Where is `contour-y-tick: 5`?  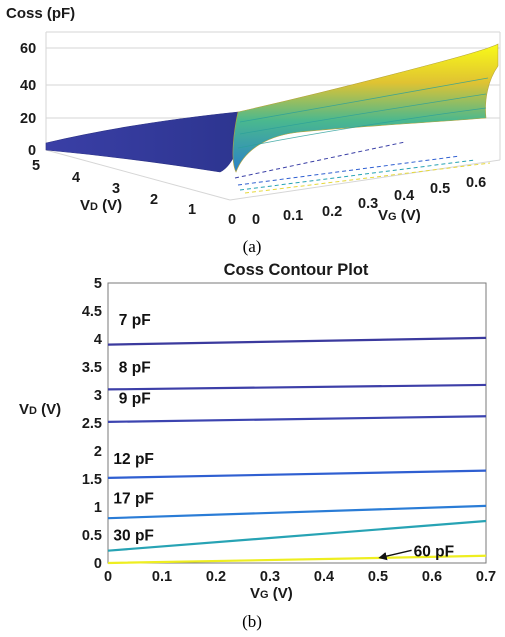
contour-y-tick: 5 is located at coordinates (98, 284).